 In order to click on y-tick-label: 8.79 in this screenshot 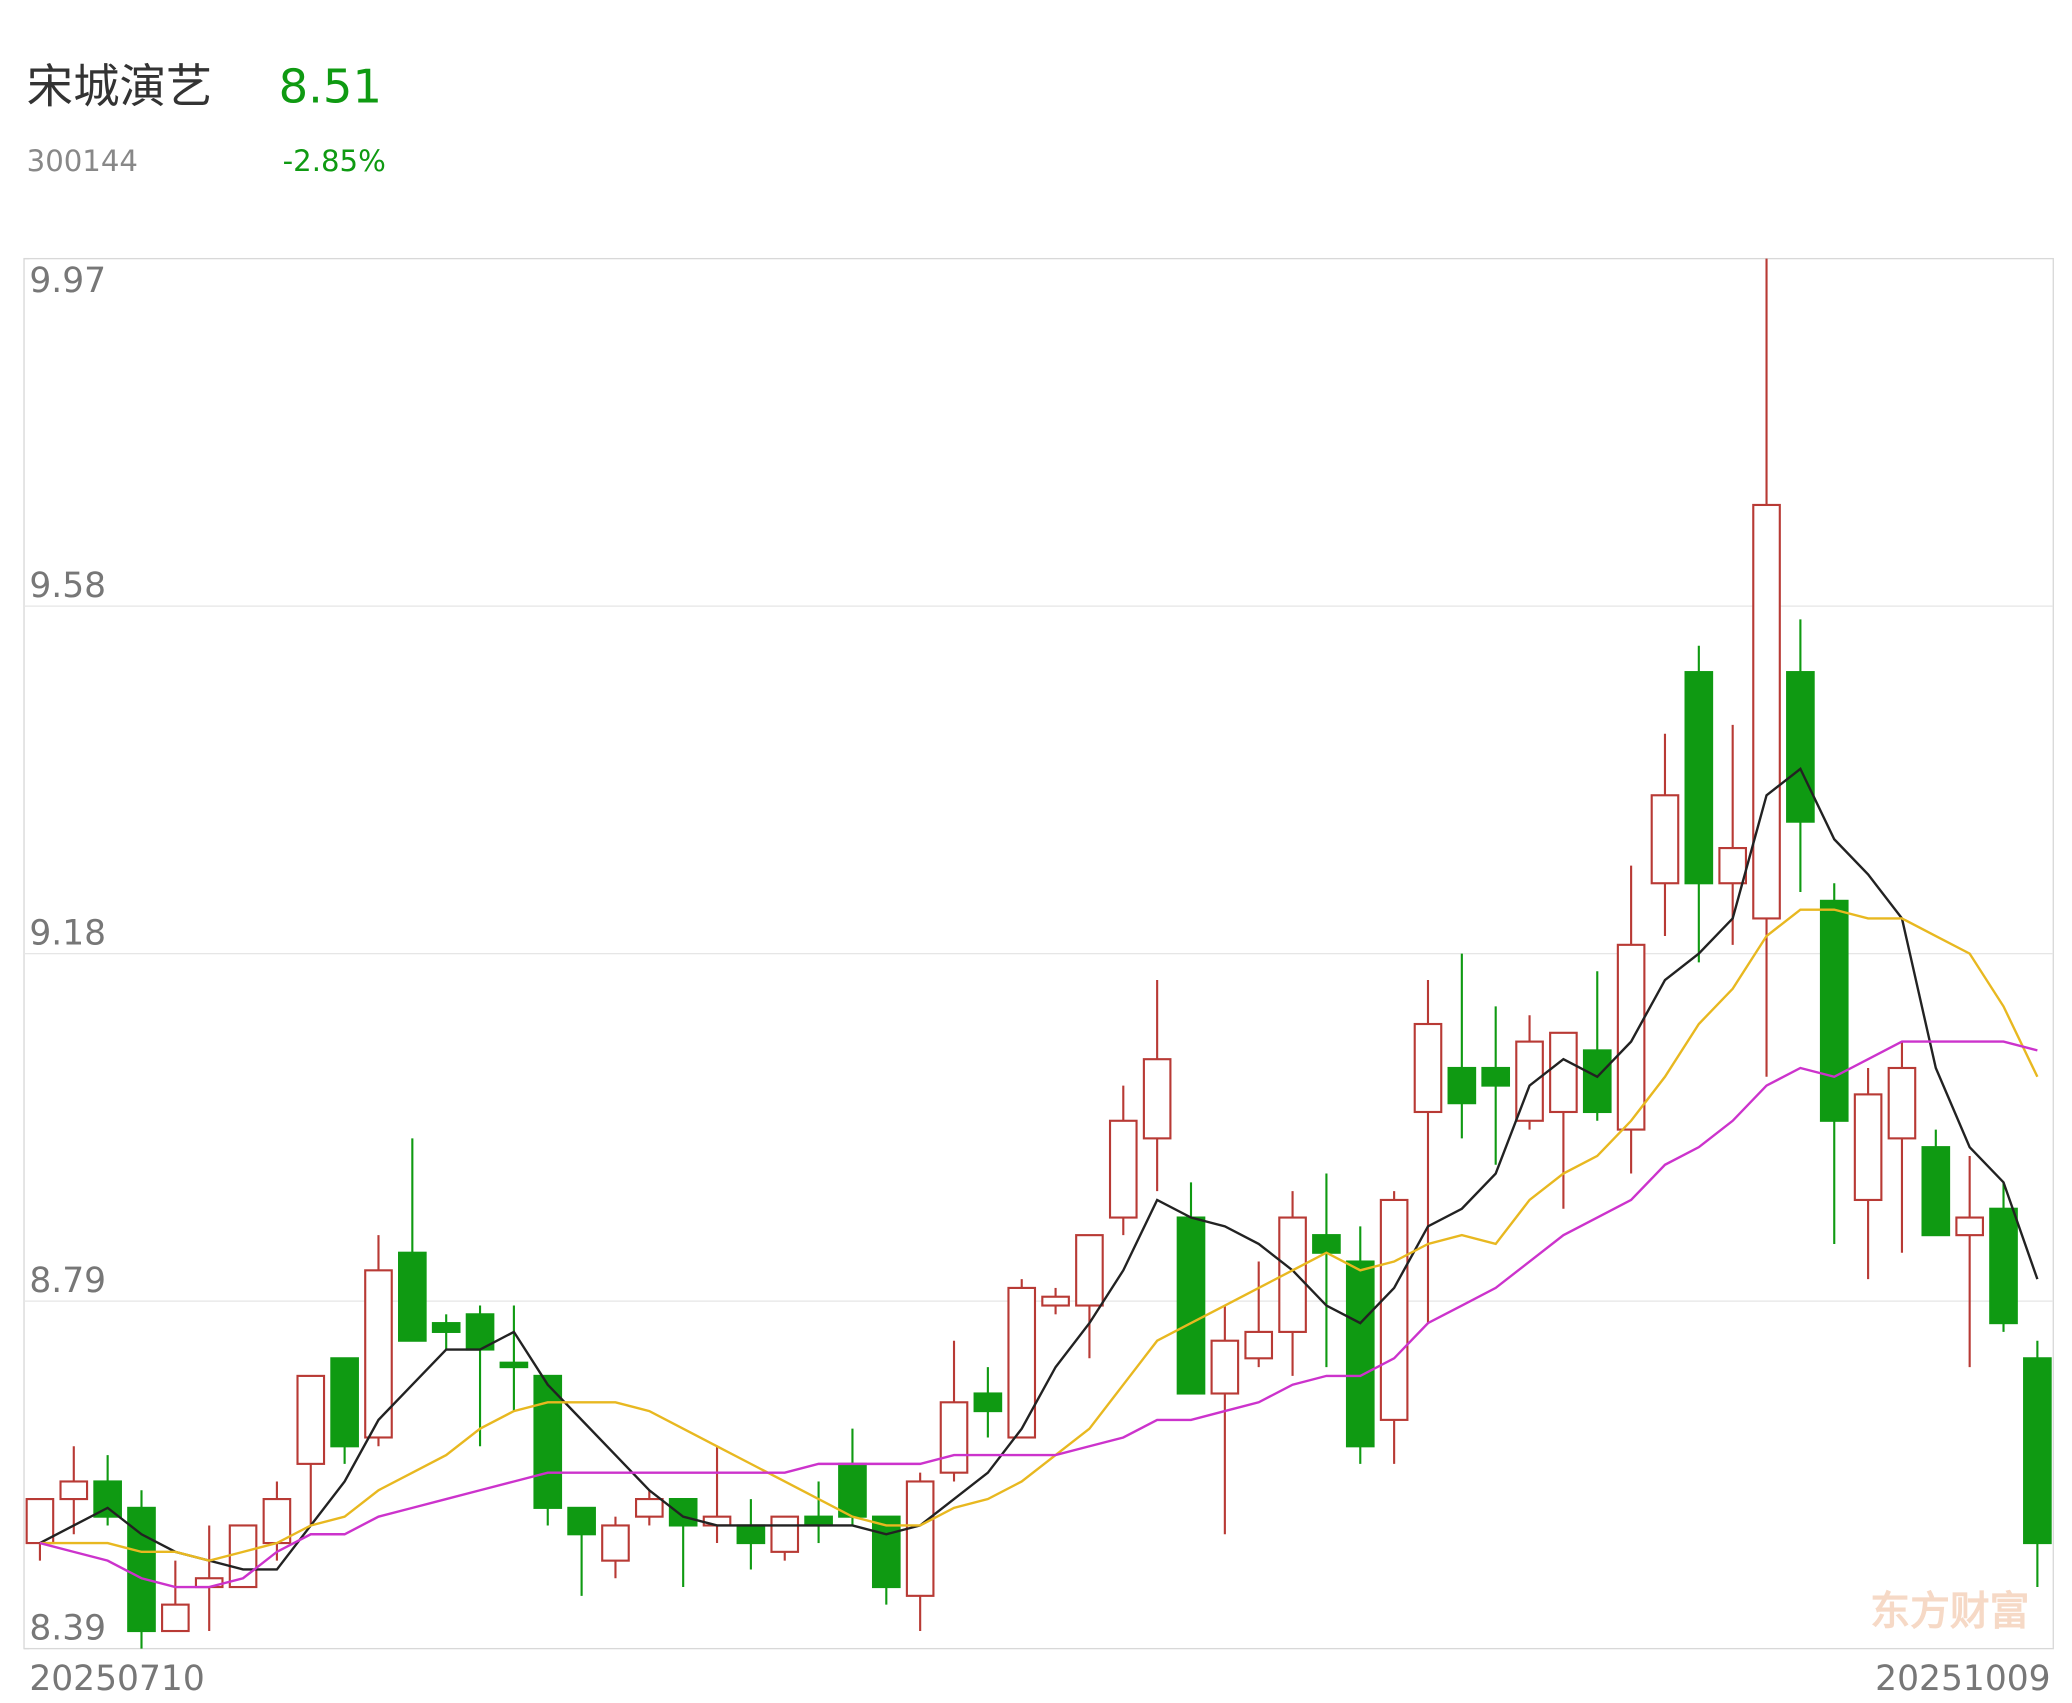, I will do `click(67, 1281)`.